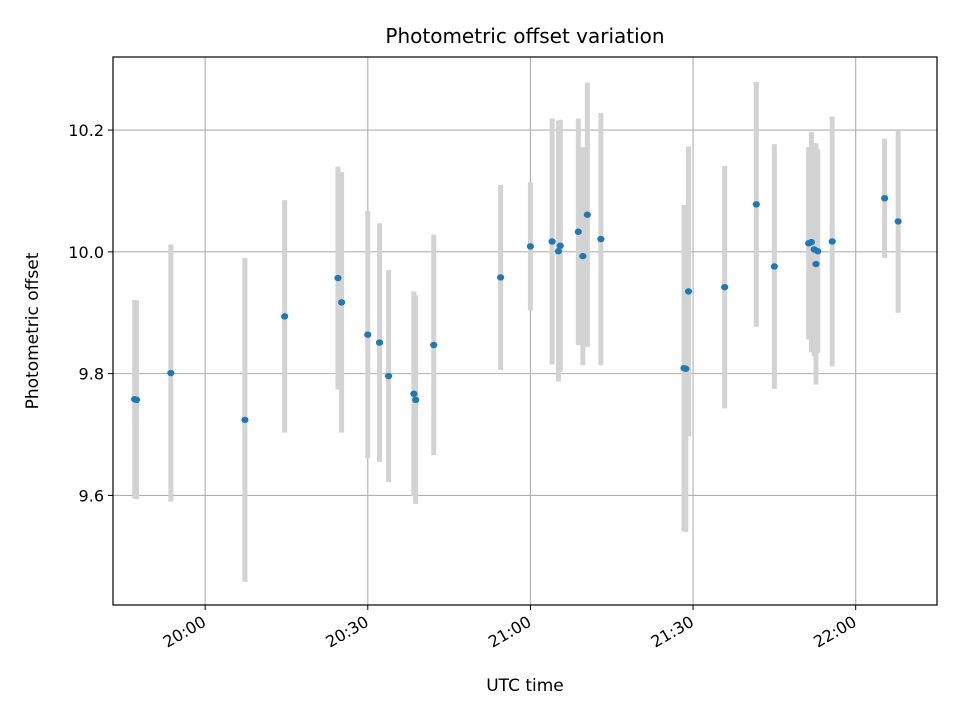  What do you see at coordinates (524, 36) in the screenshot?
I see `chart-title: Photometric offset variation` at bounding box center [524, 36].